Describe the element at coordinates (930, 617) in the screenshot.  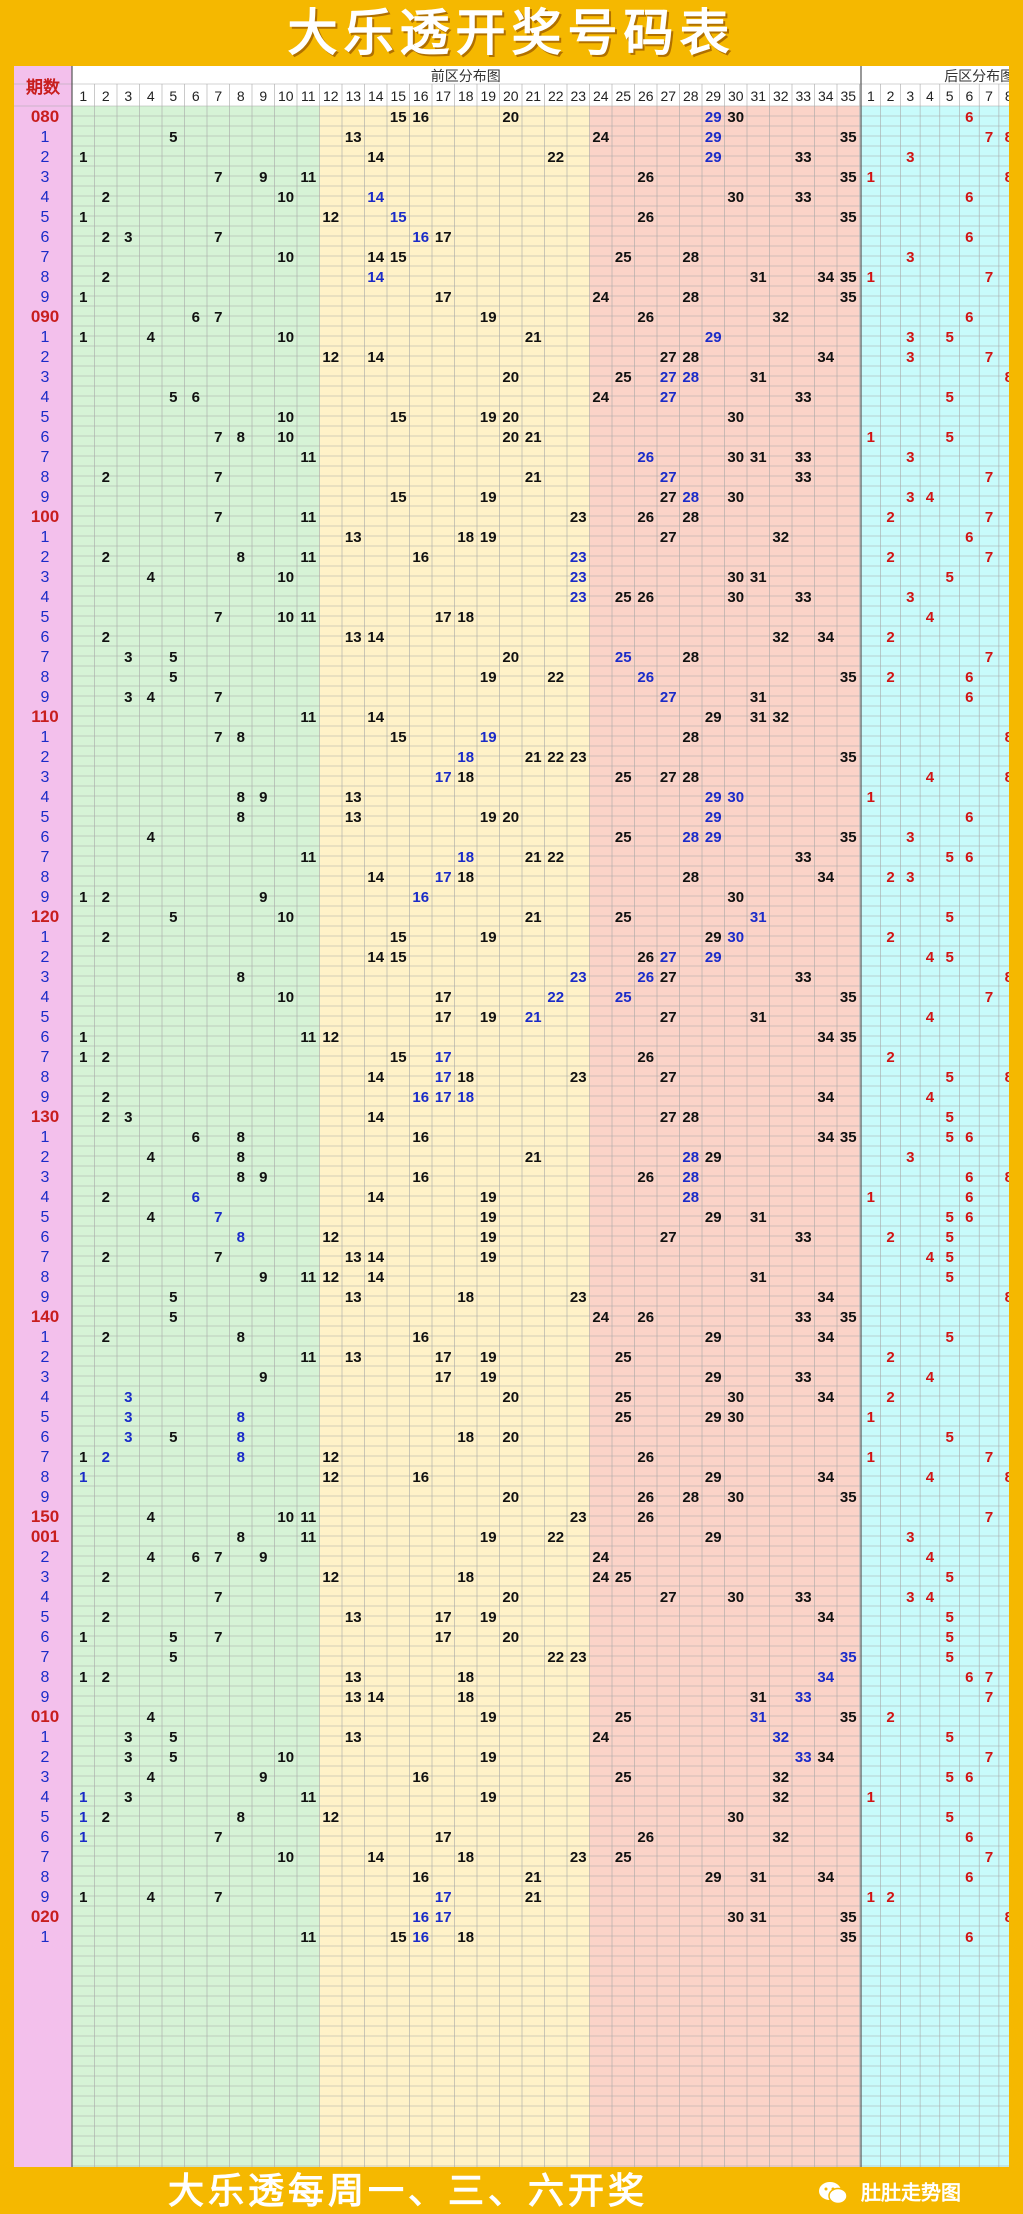
I see `back-number: 4` at that location.